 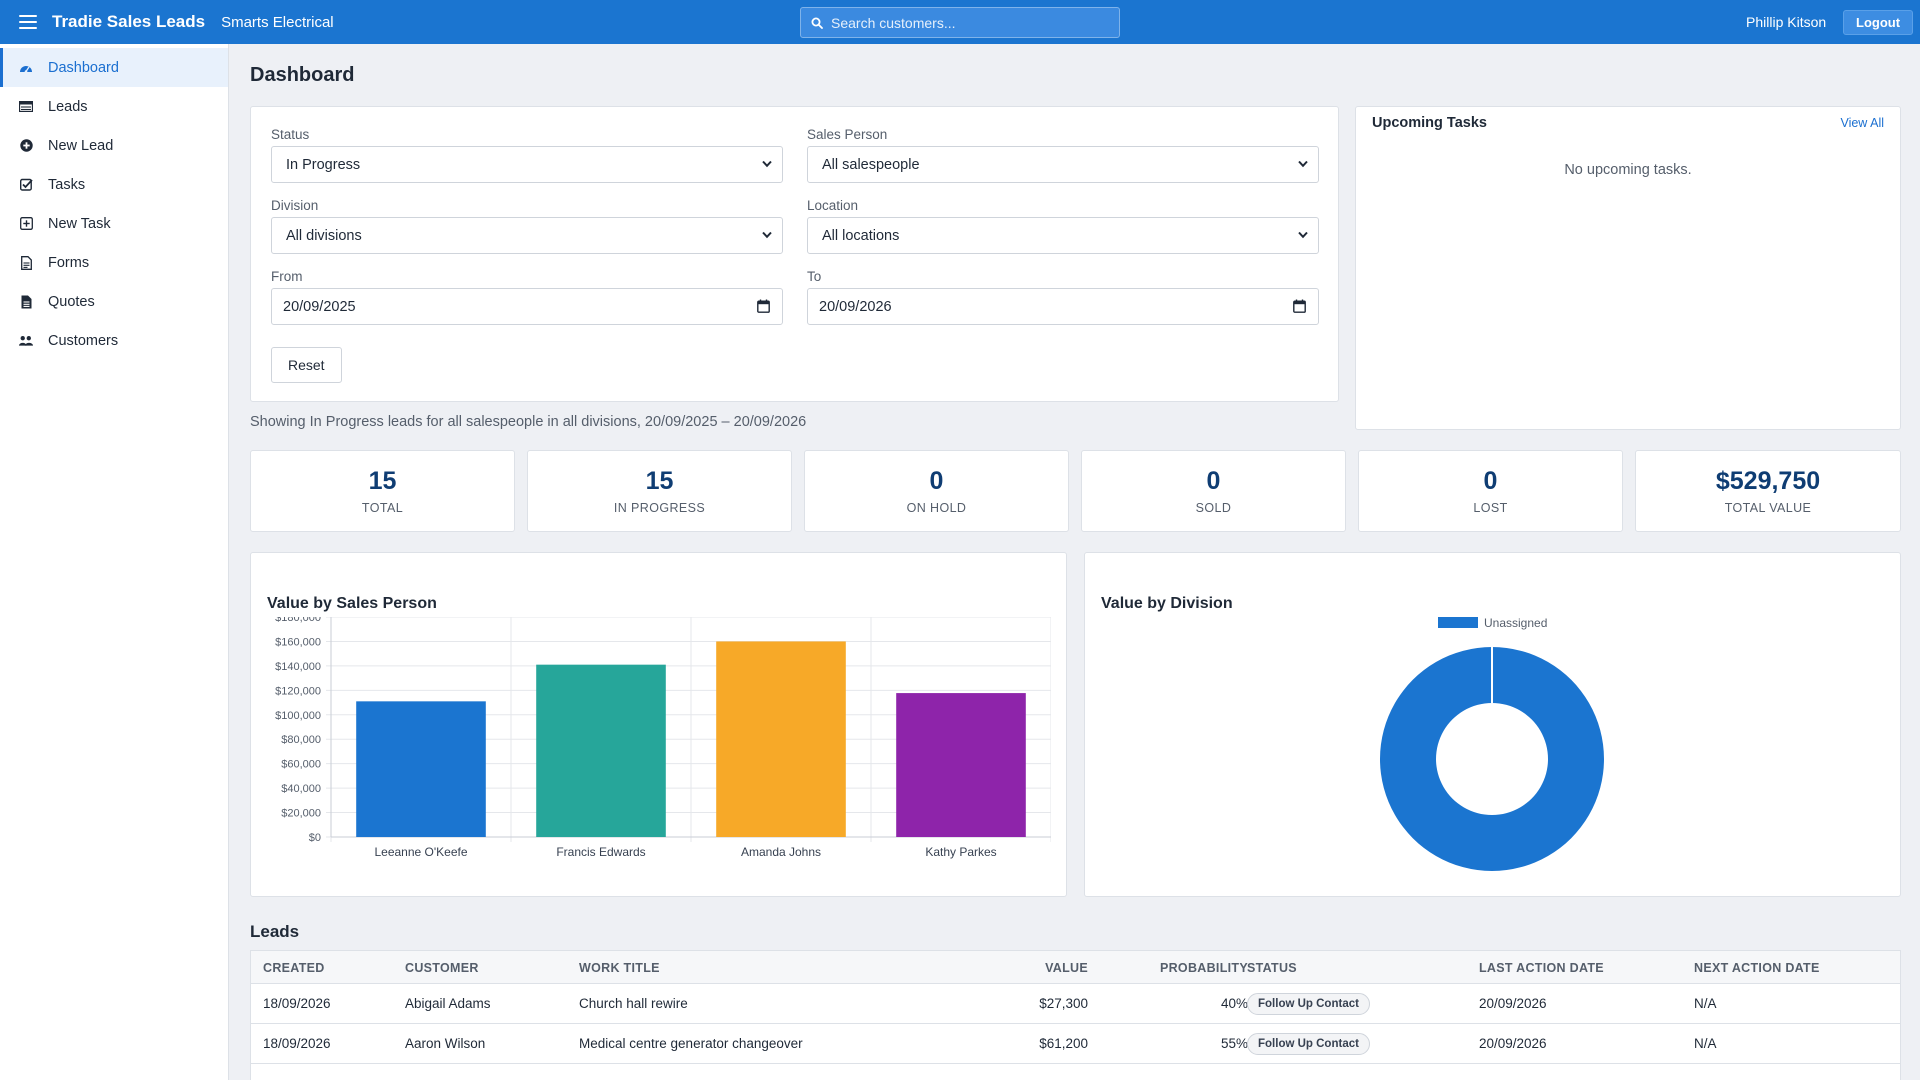 I want to click on search-input, so click(x=971, y=22).